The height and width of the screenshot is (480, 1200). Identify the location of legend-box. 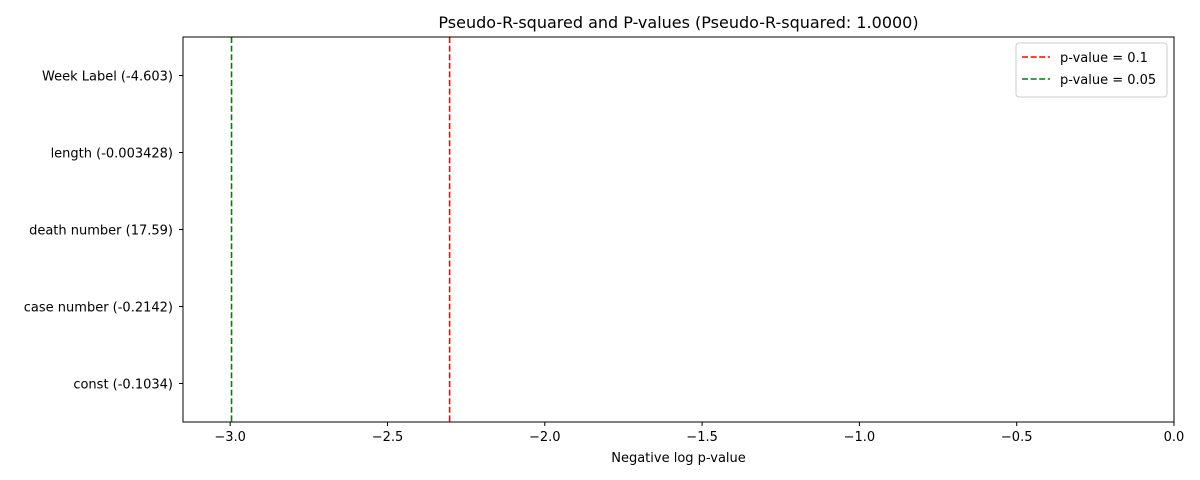
(1091, 70).